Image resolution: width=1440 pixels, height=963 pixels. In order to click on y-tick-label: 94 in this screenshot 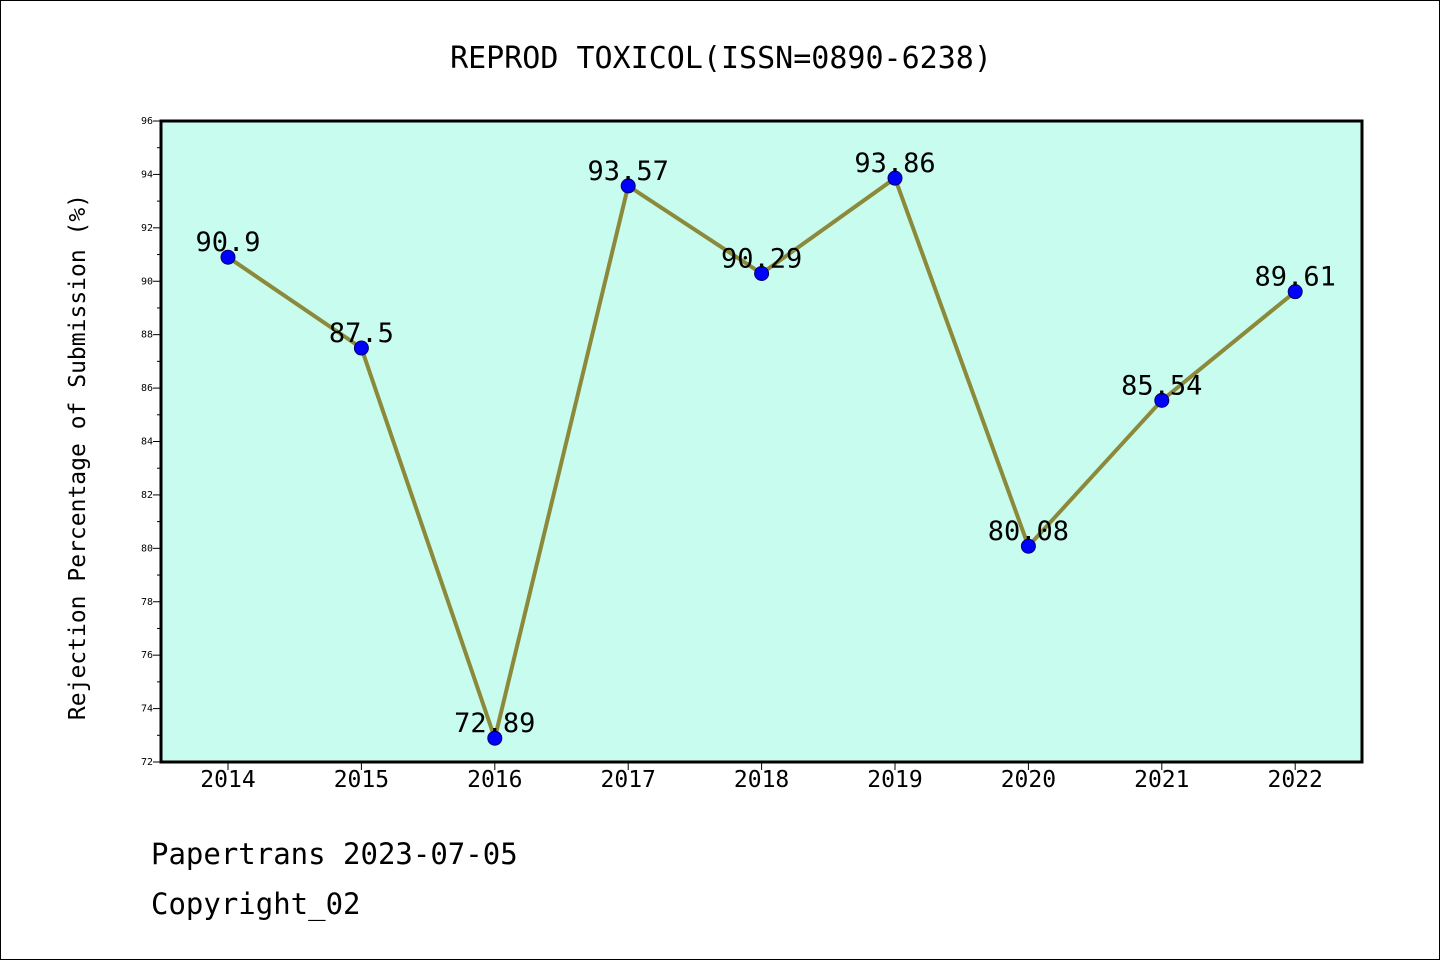, I will do `click(147, 174)`.